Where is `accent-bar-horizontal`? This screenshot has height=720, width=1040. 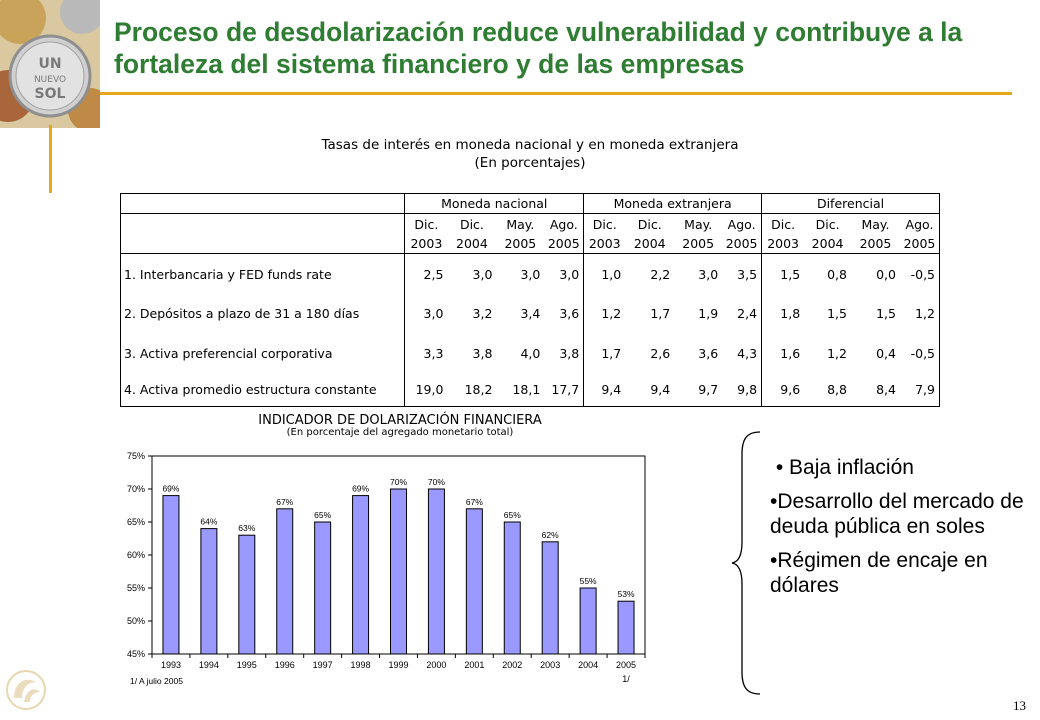 accent-bar-horizontal is located at coordinates (556, 93).